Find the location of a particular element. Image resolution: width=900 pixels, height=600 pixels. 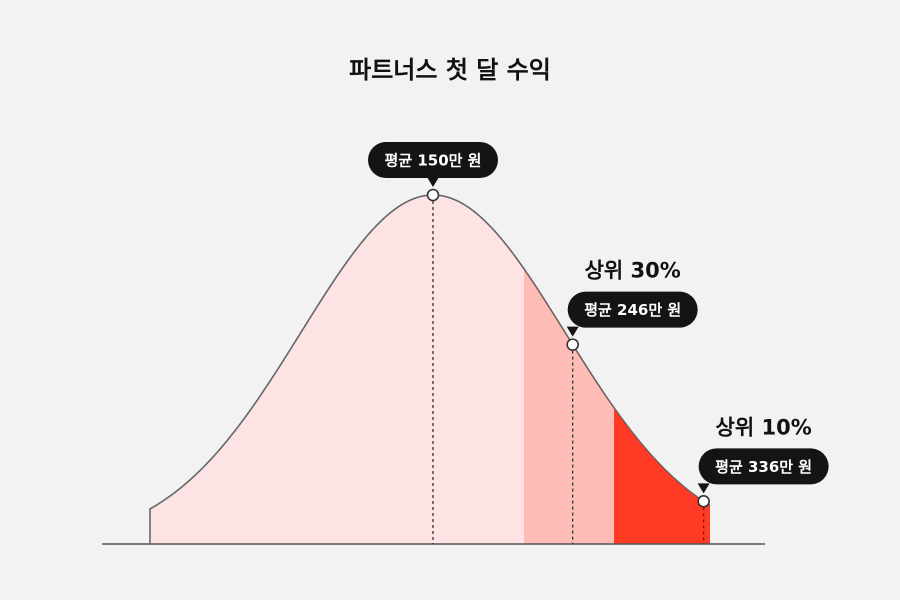

marker-label: 평균 150만 원 is located at coordinates (433, 161).